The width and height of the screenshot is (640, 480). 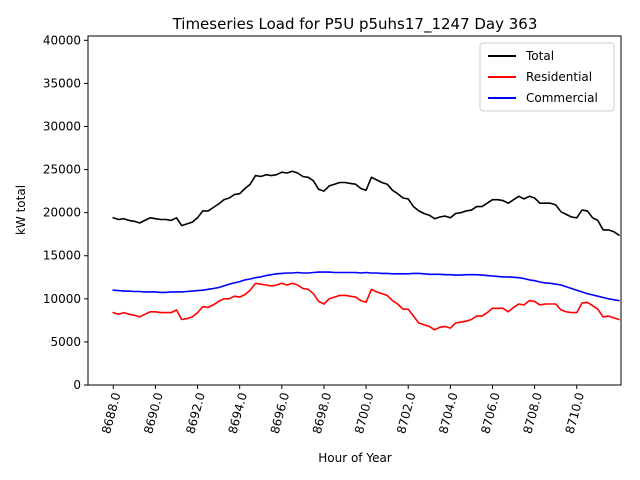 I want to click on series-line-total, so click(x=366, y=203).